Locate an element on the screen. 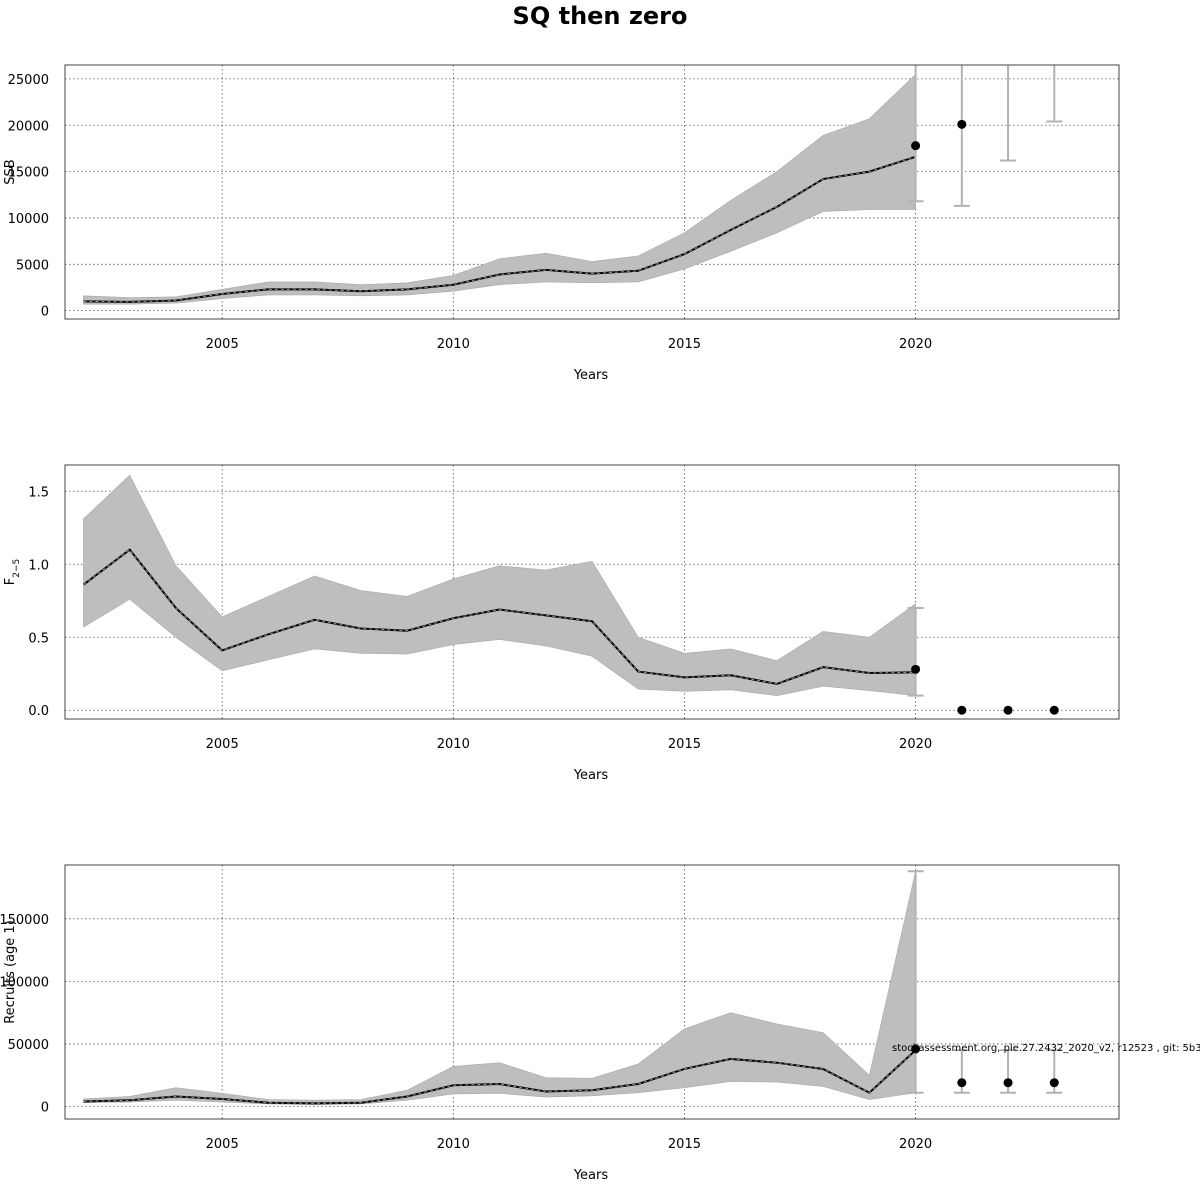  y-tick-label: 150000 is located at coordinates (24, 920).